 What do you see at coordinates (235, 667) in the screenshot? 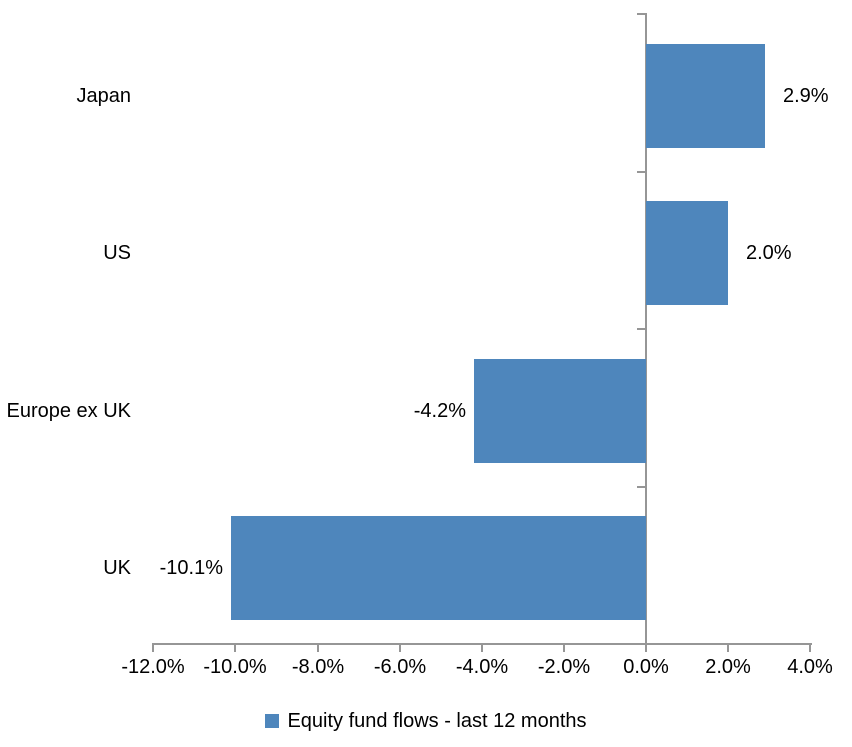
I see `x-tick-label: -10.0%` at bounding box center [235, 667].